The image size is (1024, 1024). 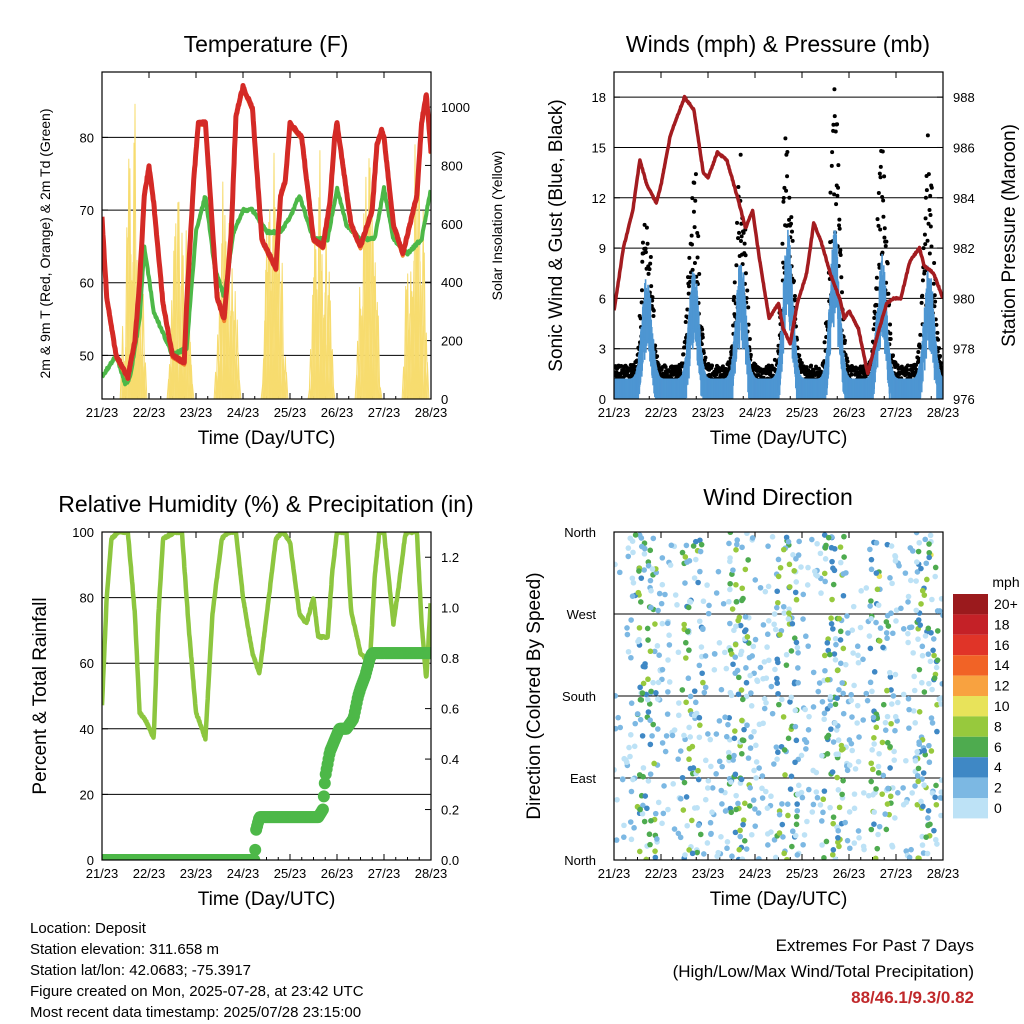 I want to click on legend-title: mph, so click(x=1005, y=582).